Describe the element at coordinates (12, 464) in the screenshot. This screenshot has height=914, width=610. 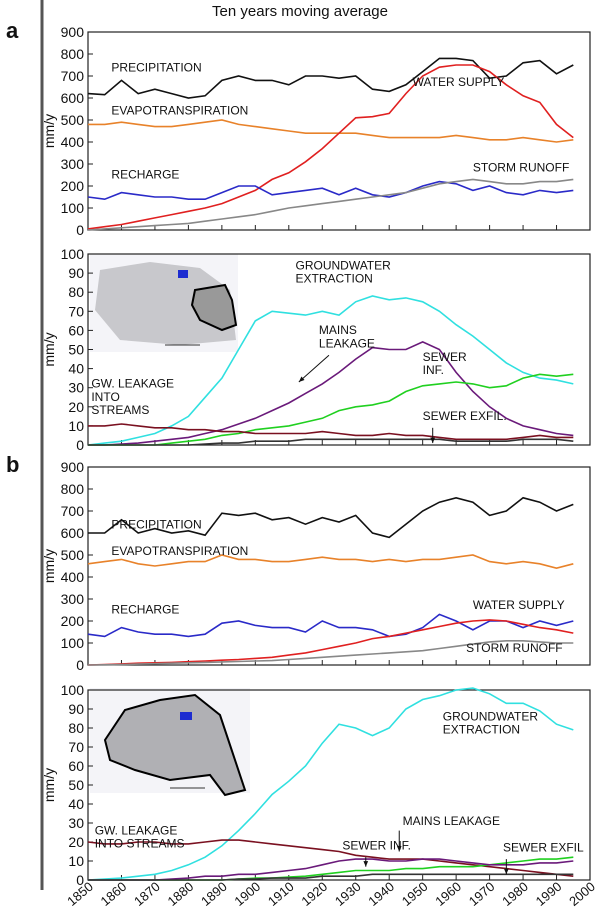
I see `panel-label: b` at that location.